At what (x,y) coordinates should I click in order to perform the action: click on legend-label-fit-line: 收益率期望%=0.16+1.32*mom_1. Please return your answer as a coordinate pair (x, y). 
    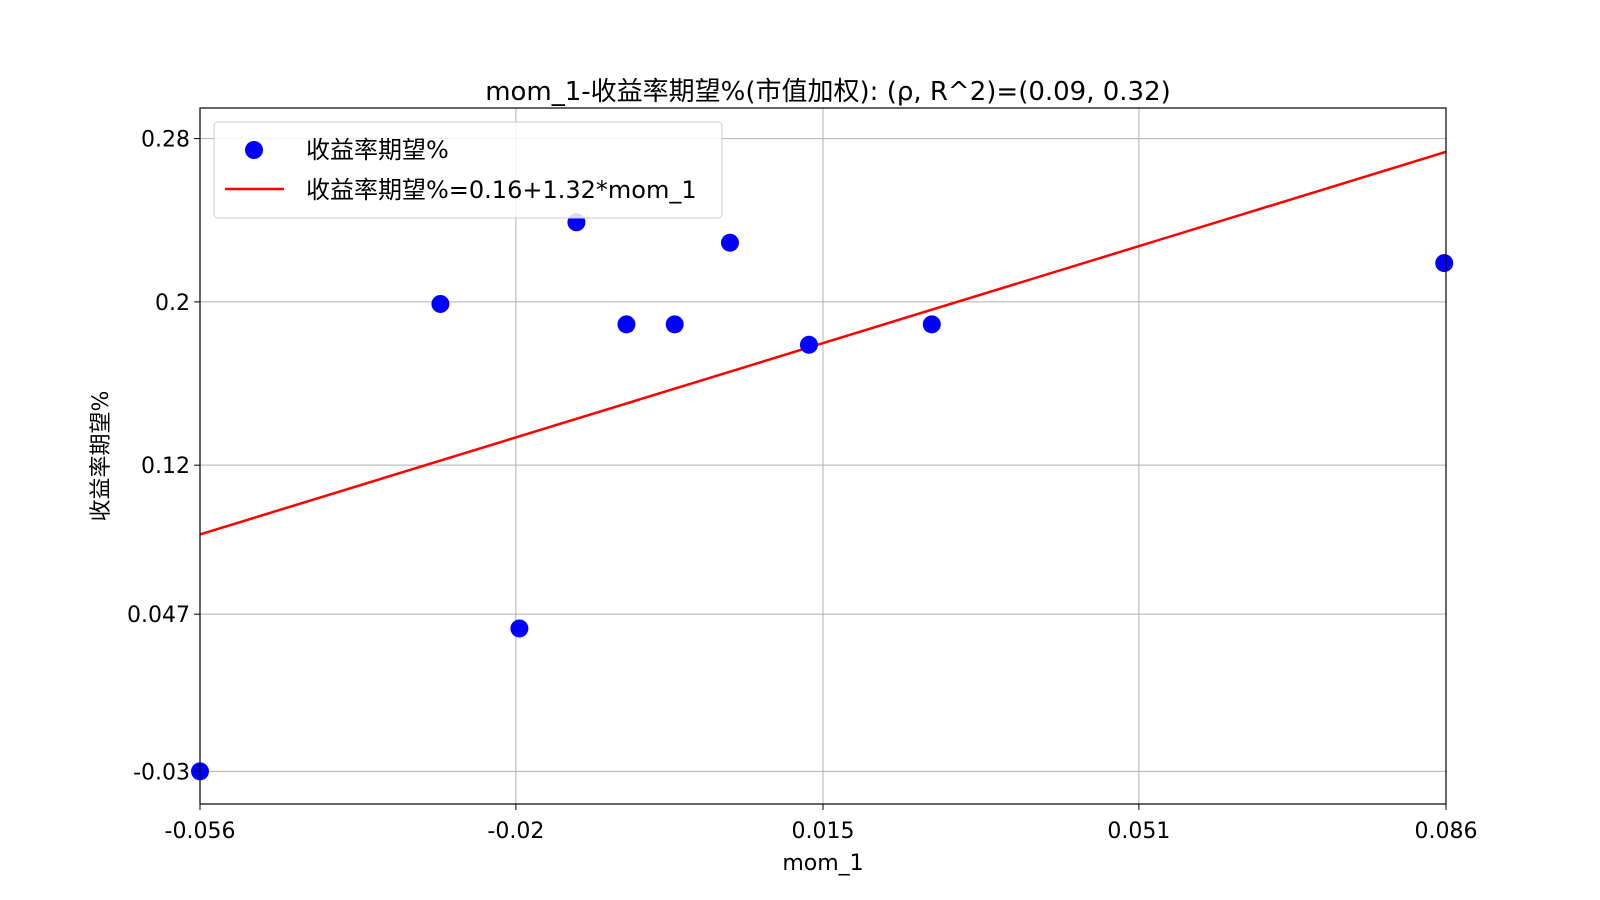
    Looking at the image, I should click on (501, 190).